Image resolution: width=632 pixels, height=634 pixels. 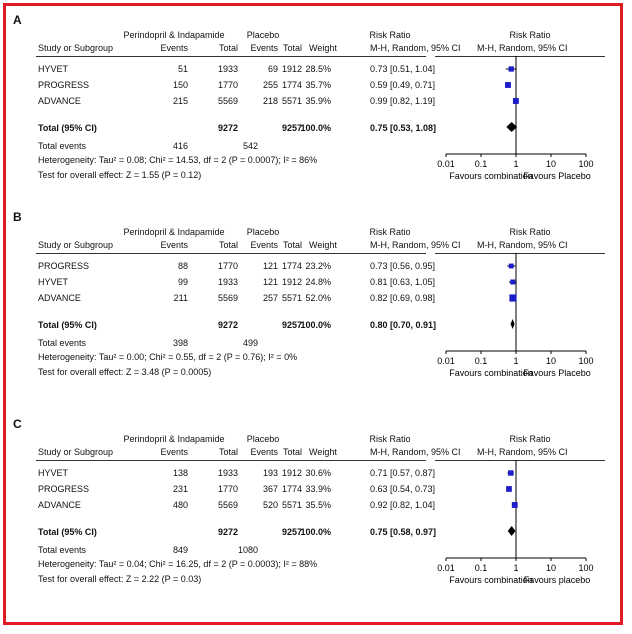 I want to click on favours-right-label: Favours placebo, so click(x=557, y=580).